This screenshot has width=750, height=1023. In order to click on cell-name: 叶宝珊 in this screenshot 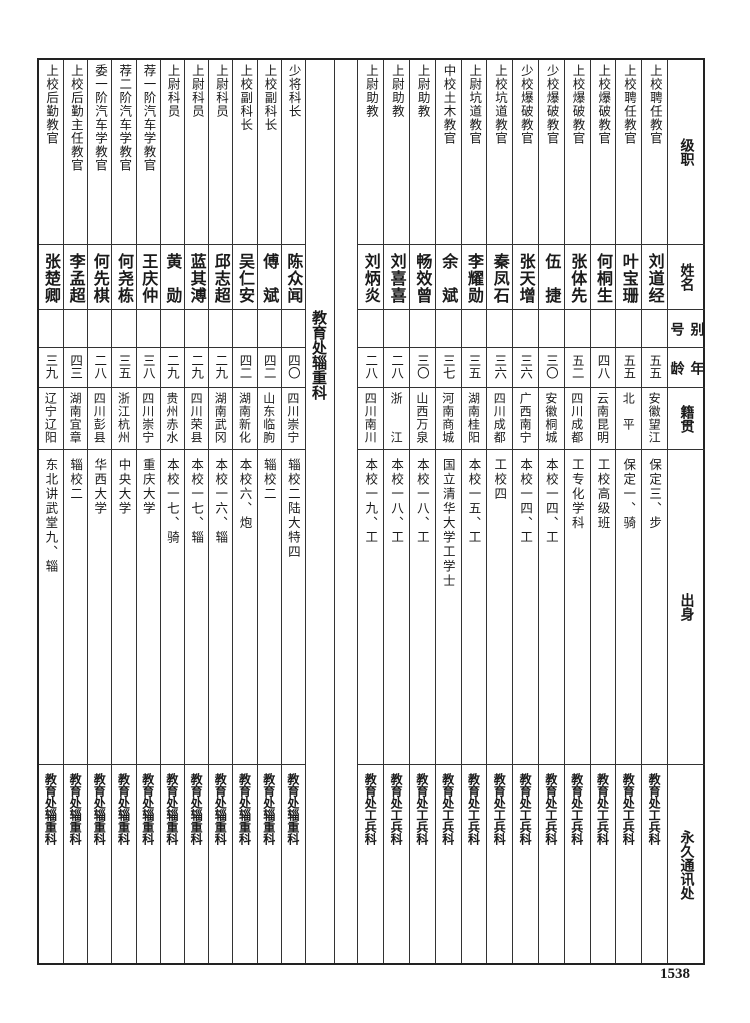, I will do `click(629, 276)`.